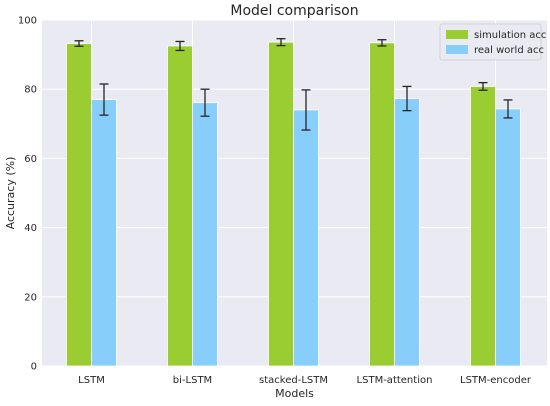 This screenshot has width=550, height=406. I want to click on legend: simulation acc real world acc, so click(492, 42).